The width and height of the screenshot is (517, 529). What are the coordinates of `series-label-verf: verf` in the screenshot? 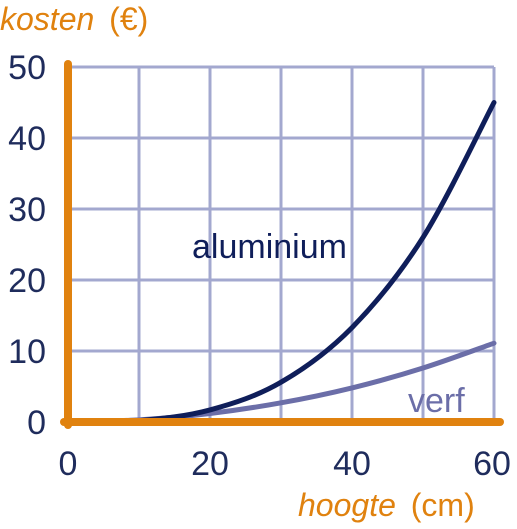 It's located at (436, 401).